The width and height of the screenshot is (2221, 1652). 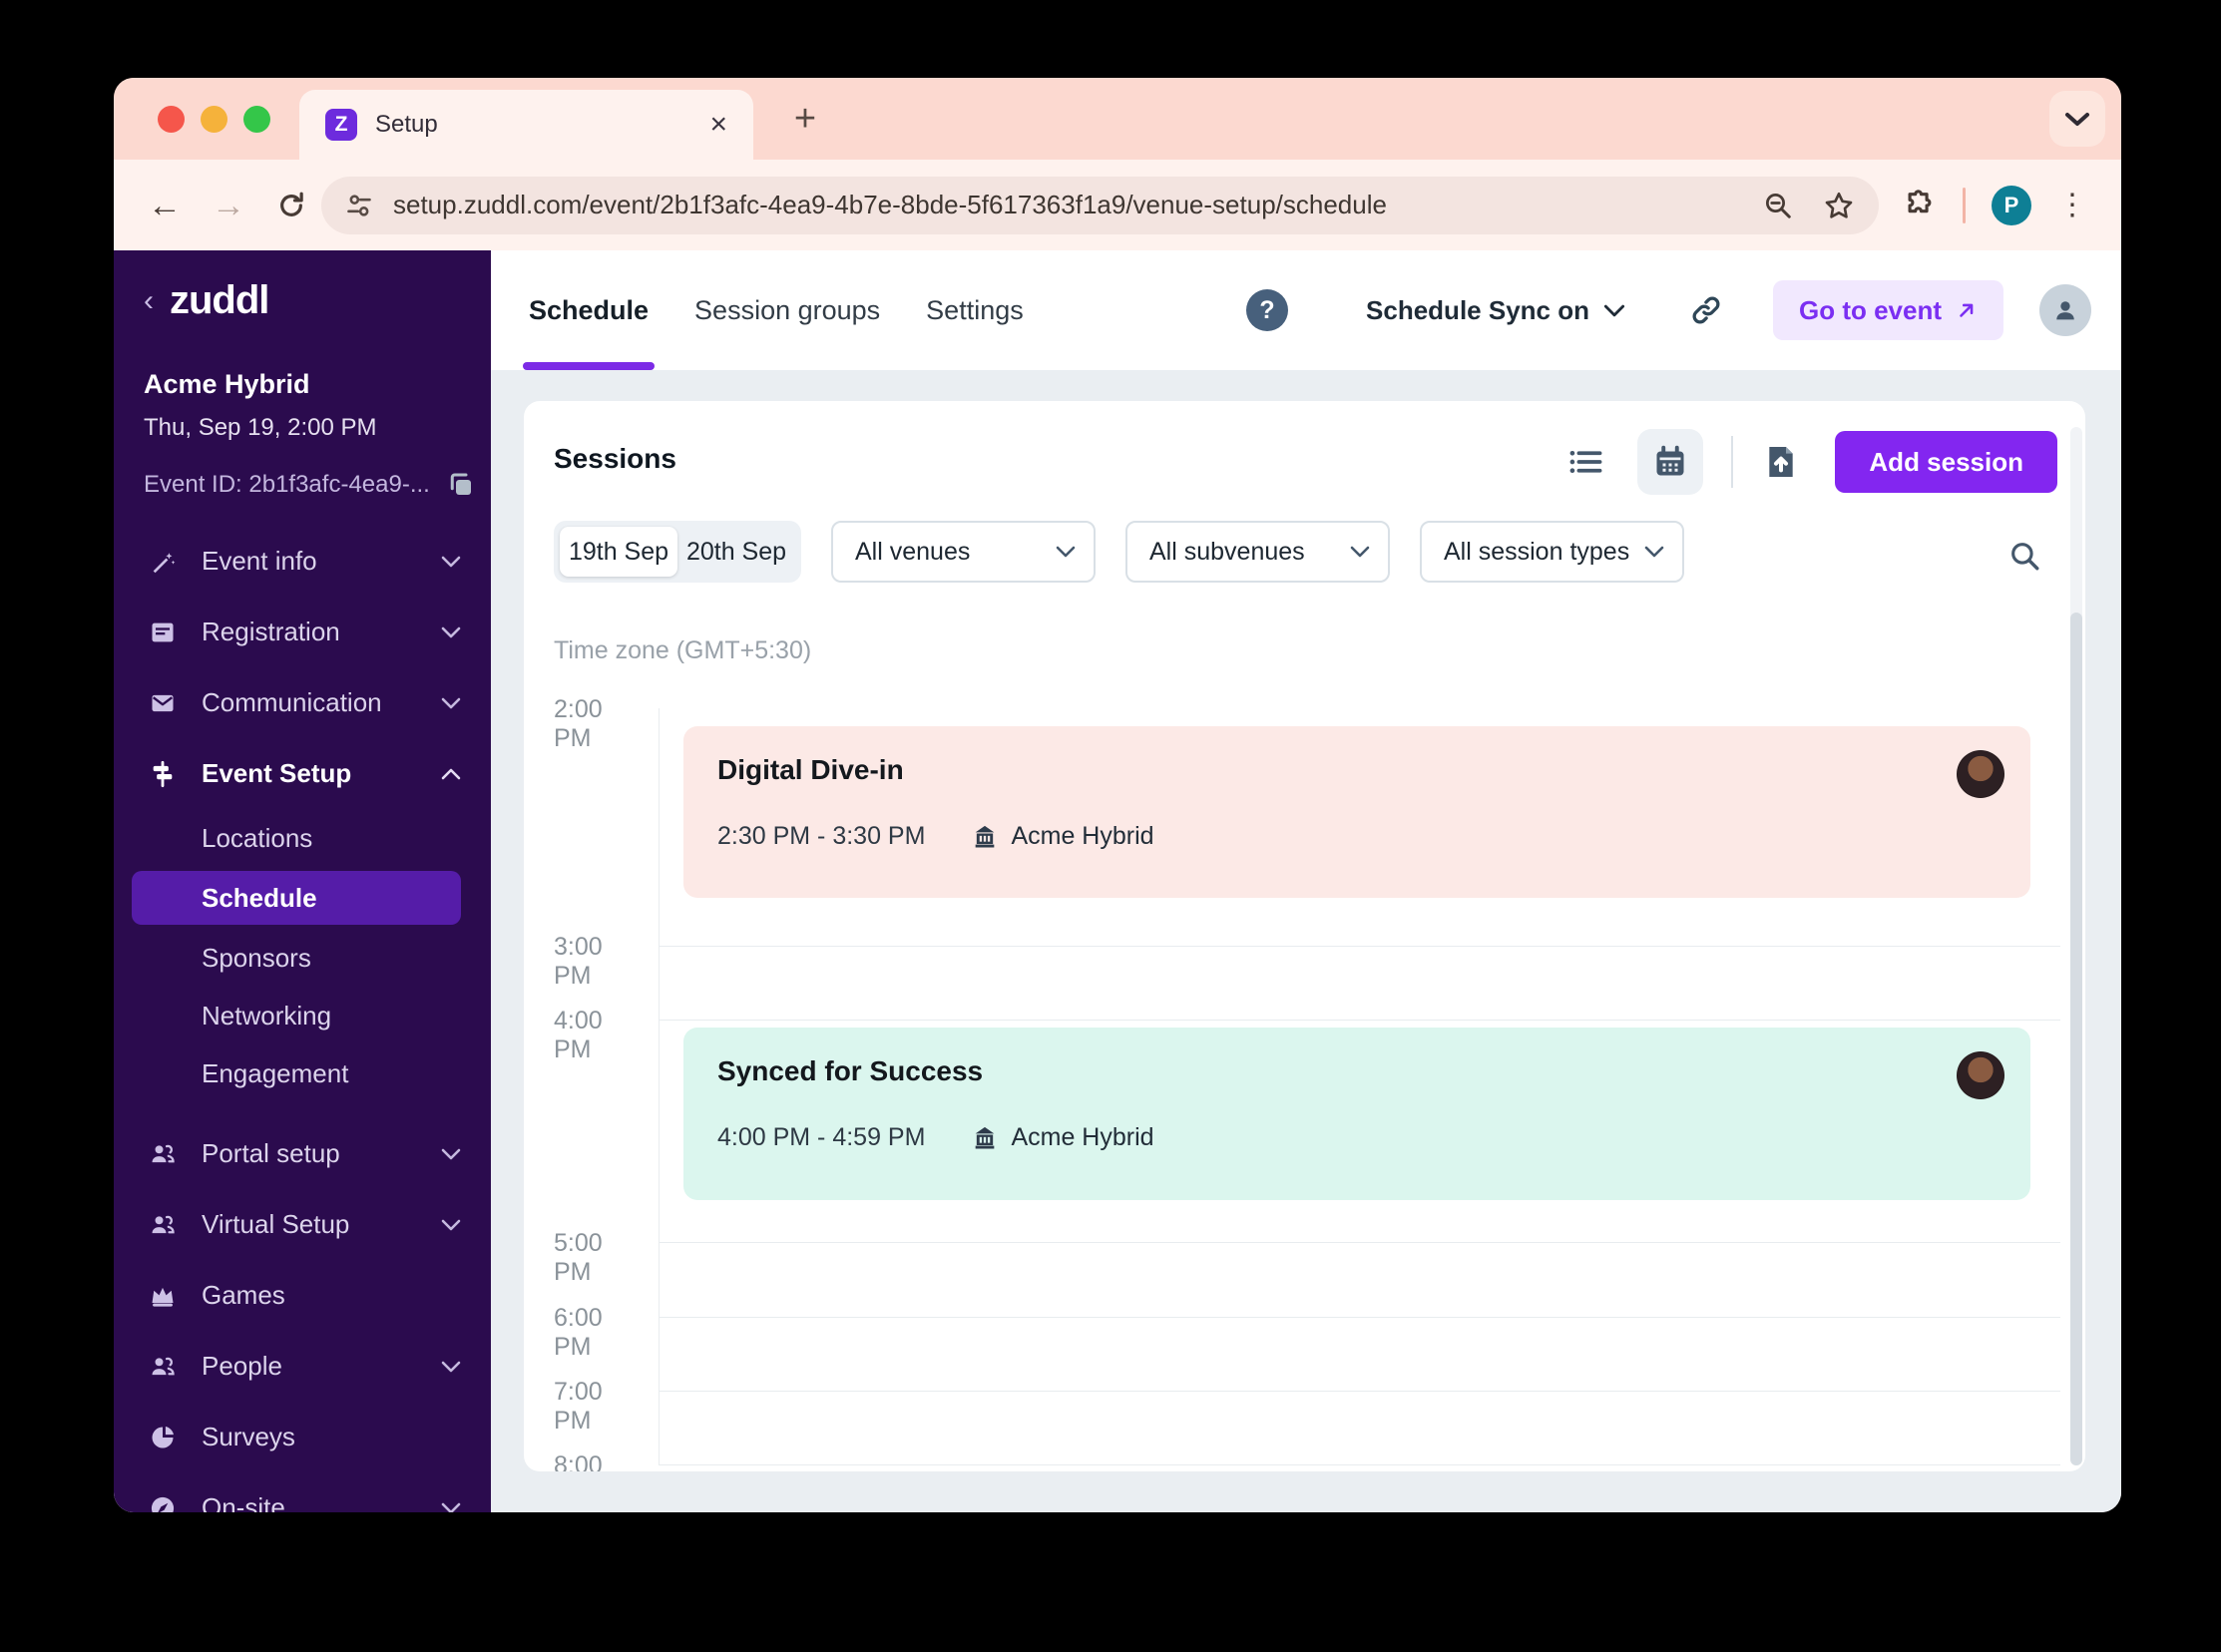 What do you see at coordinates (660, 1086) in the screenshot?
I see `timeline-axis` at bounding box center [660, 1086].